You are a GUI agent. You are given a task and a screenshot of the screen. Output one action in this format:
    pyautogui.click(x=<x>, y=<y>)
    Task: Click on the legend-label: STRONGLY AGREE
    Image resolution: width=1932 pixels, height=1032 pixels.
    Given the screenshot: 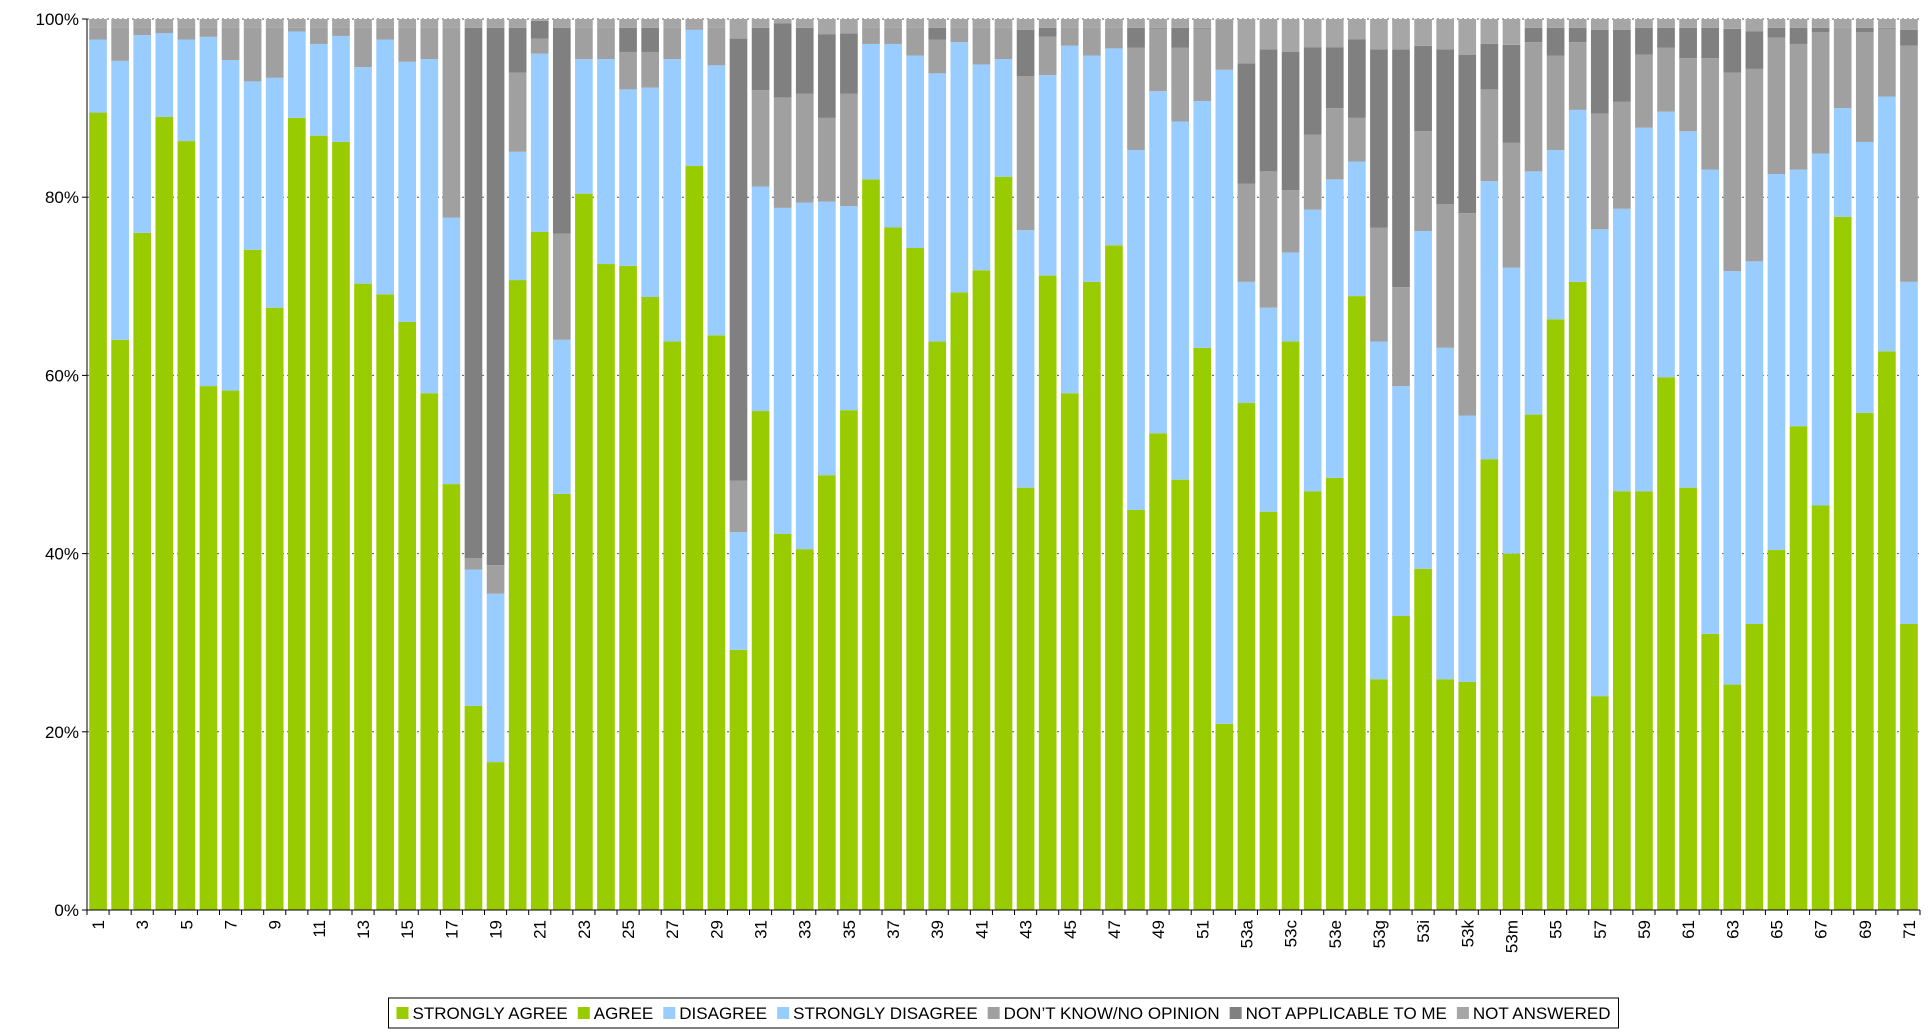 What is the action you would take?
    pyautogui.click(x=490, y=1013)
    